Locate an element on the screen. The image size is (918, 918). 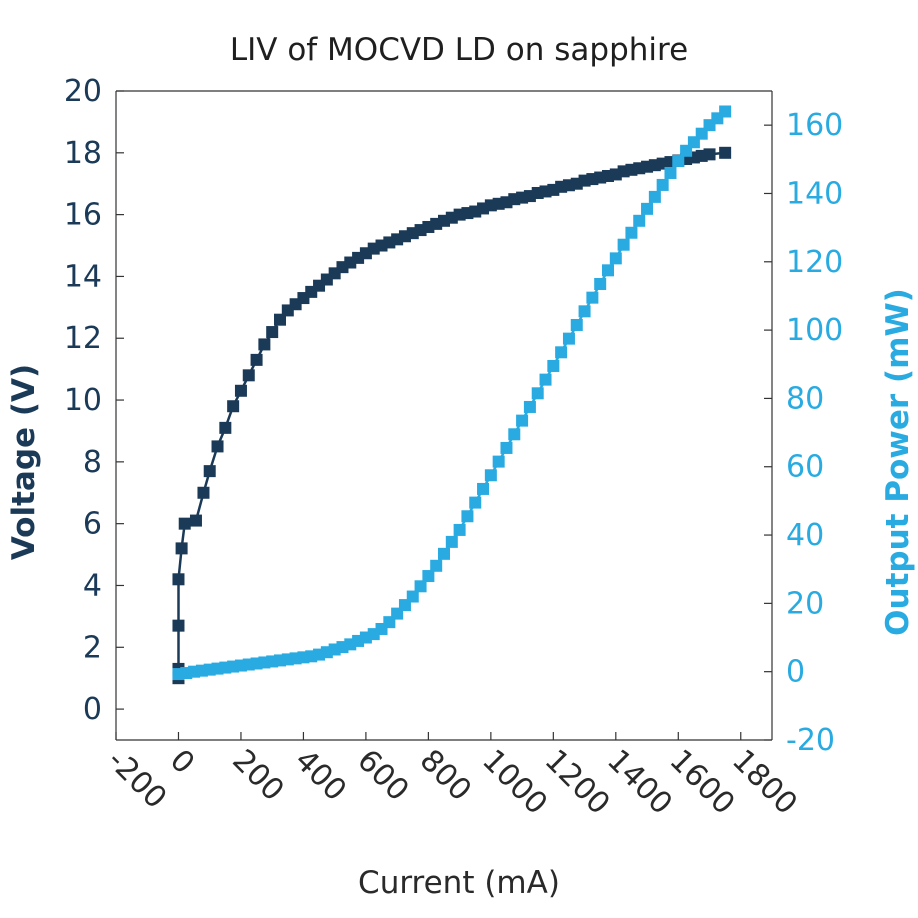
x-tick-label: 400 is located at coordinates (320, 775).